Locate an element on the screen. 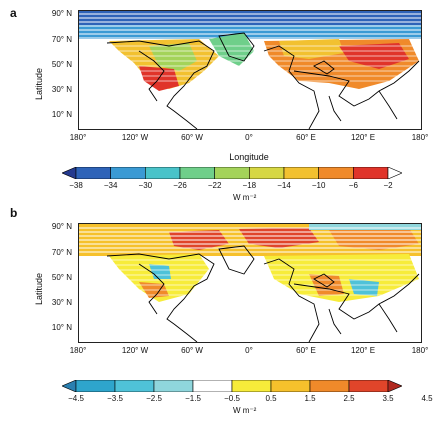  colorbar-tick-label: −1.5 is located at coordinates (193, 398).